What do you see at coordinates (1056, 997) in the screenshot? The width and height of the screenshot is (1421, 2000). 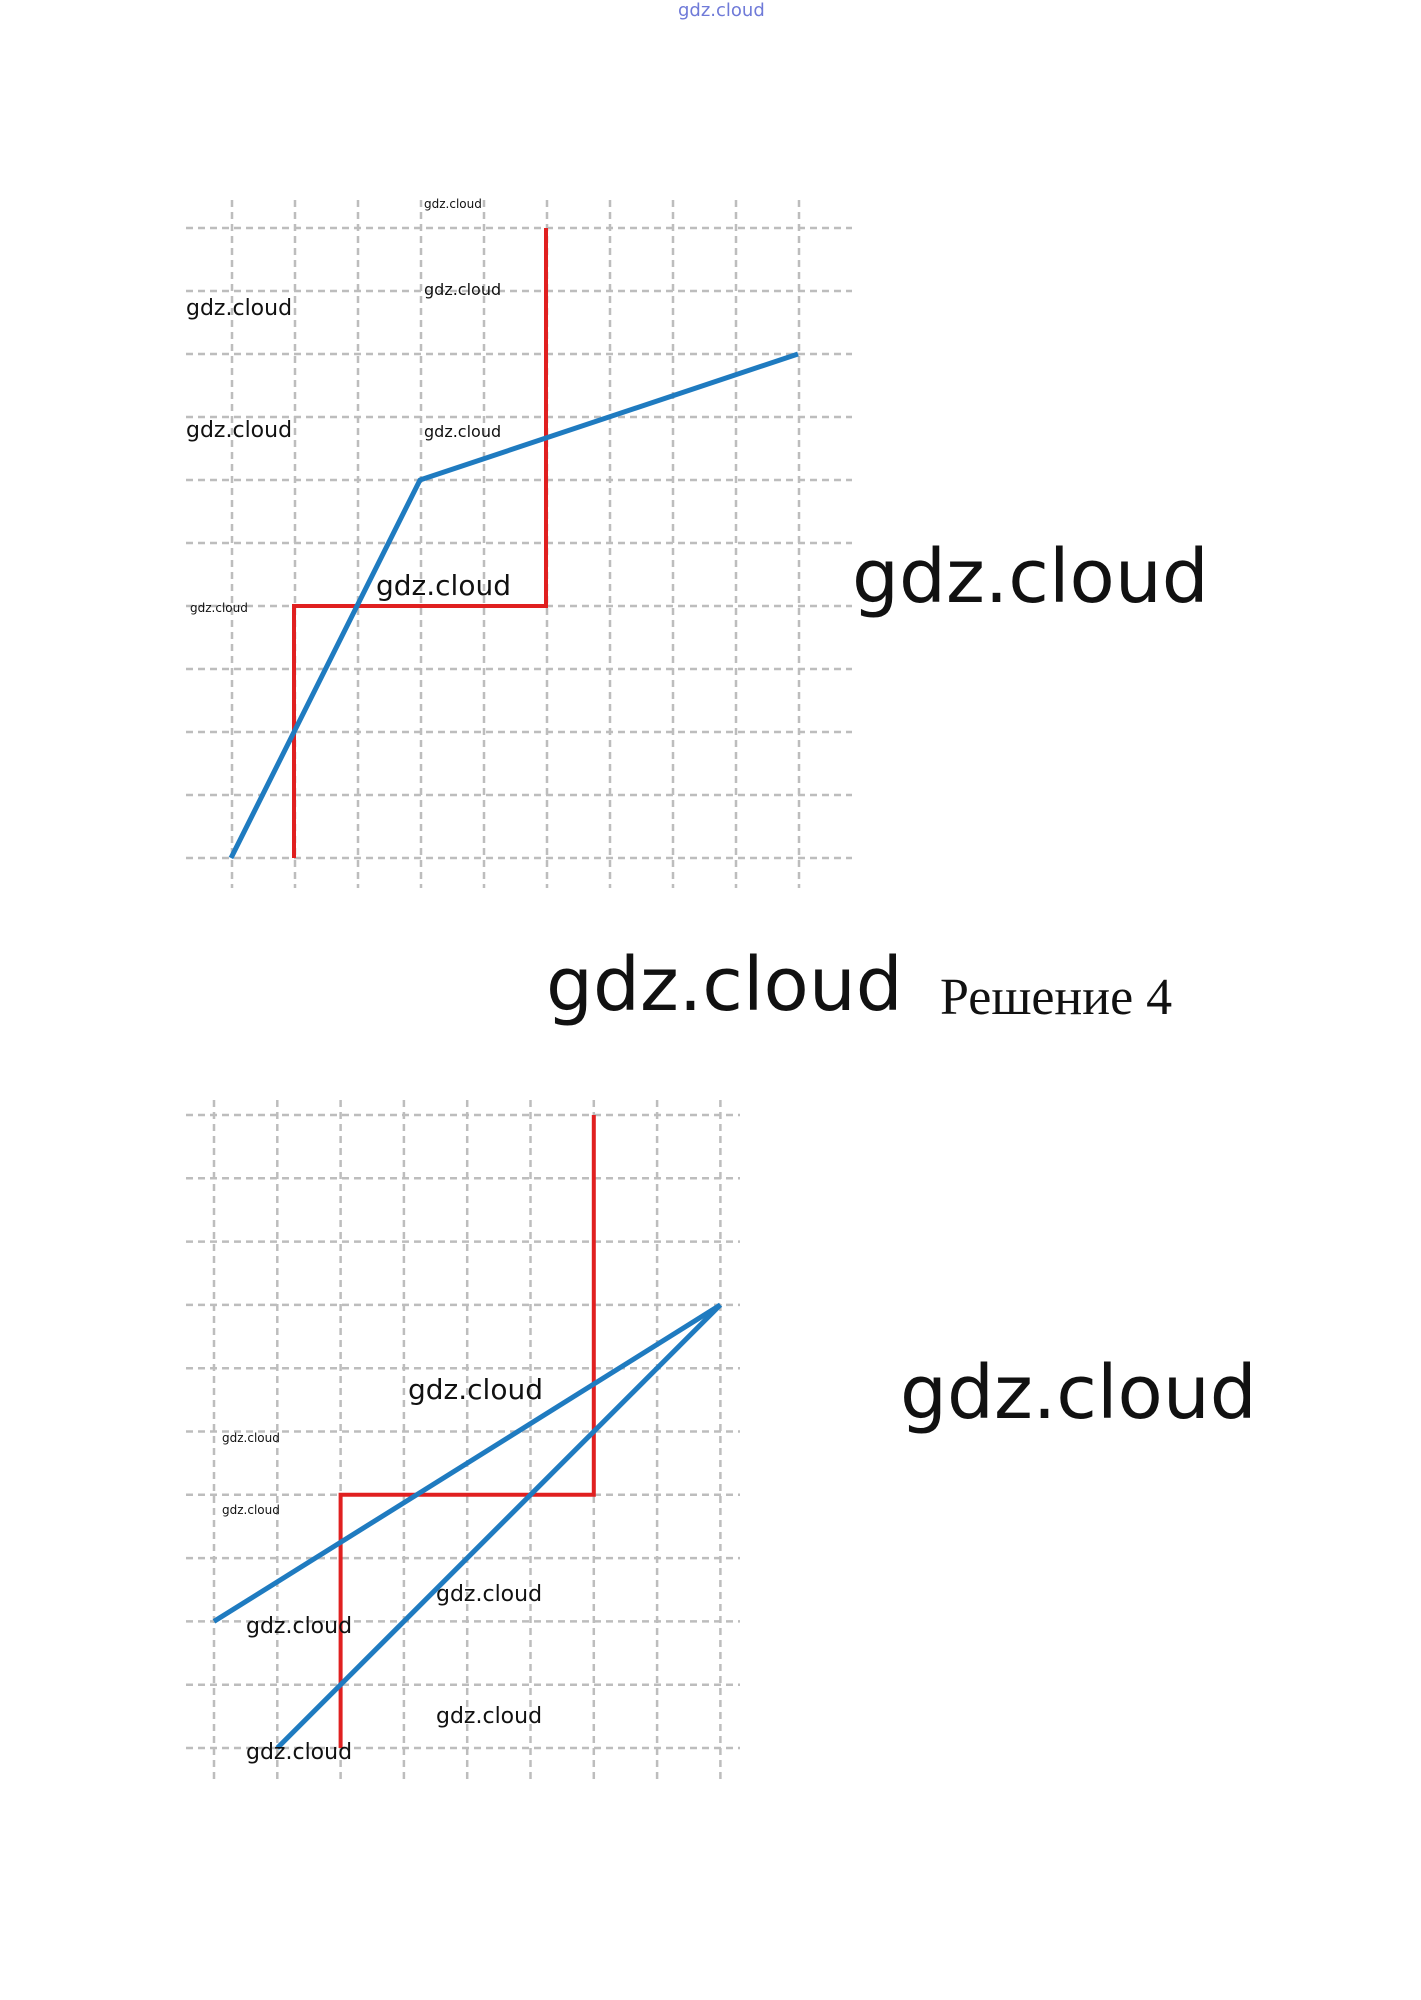 I see `solution-heading: Решение 4` at bounding box center [1056, 997].